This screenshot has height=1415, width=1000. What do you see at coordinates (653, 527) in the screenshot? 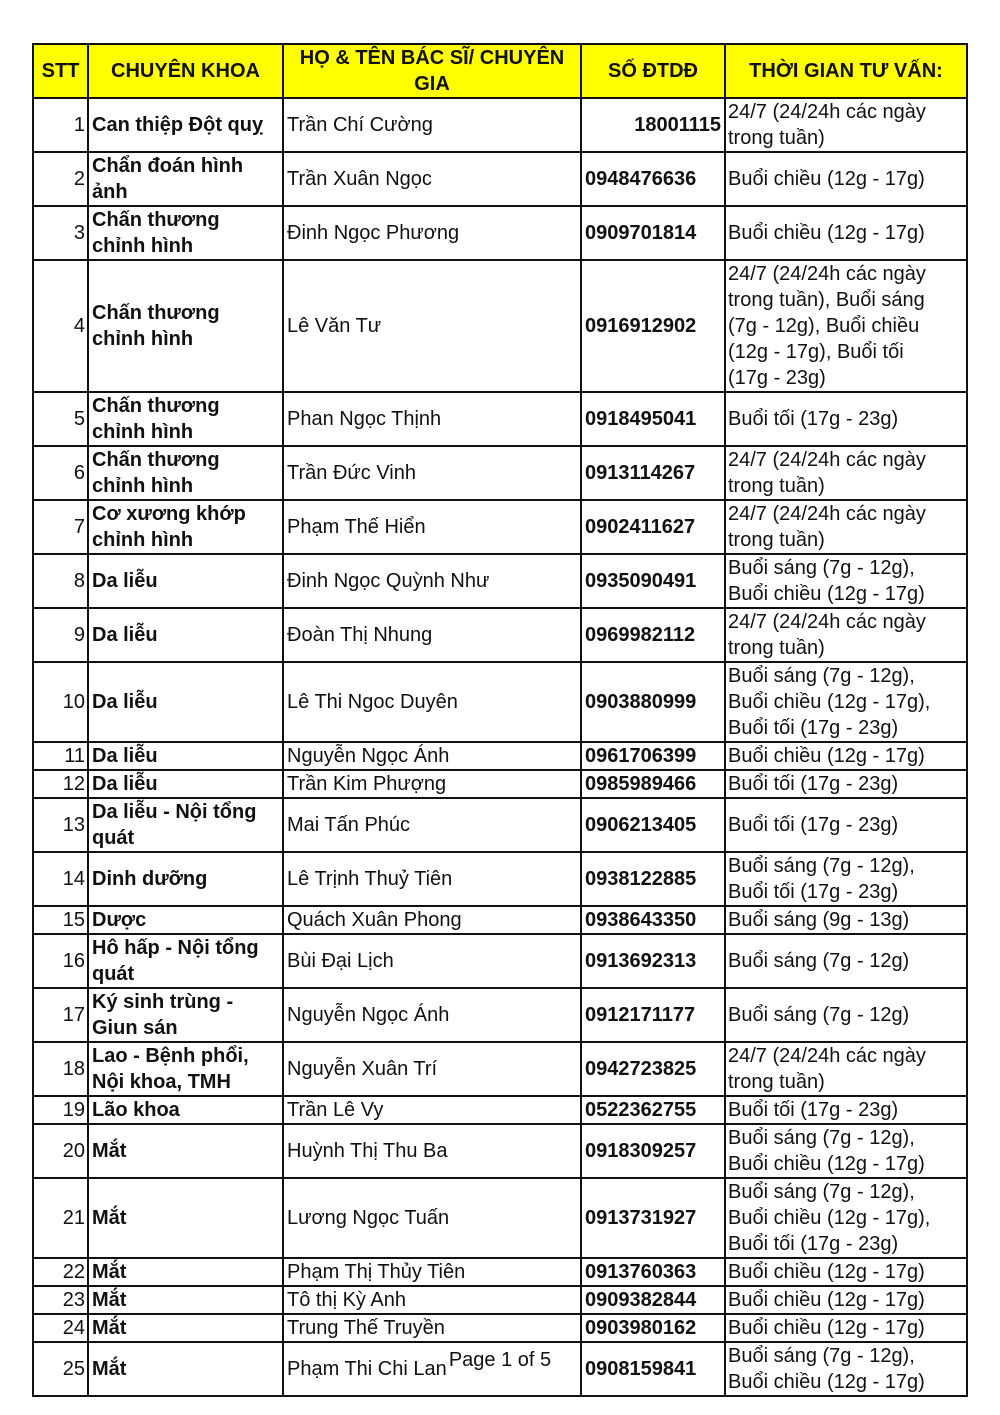
I see `phone-cell: 0902411627` at bounding box center [653, 527].